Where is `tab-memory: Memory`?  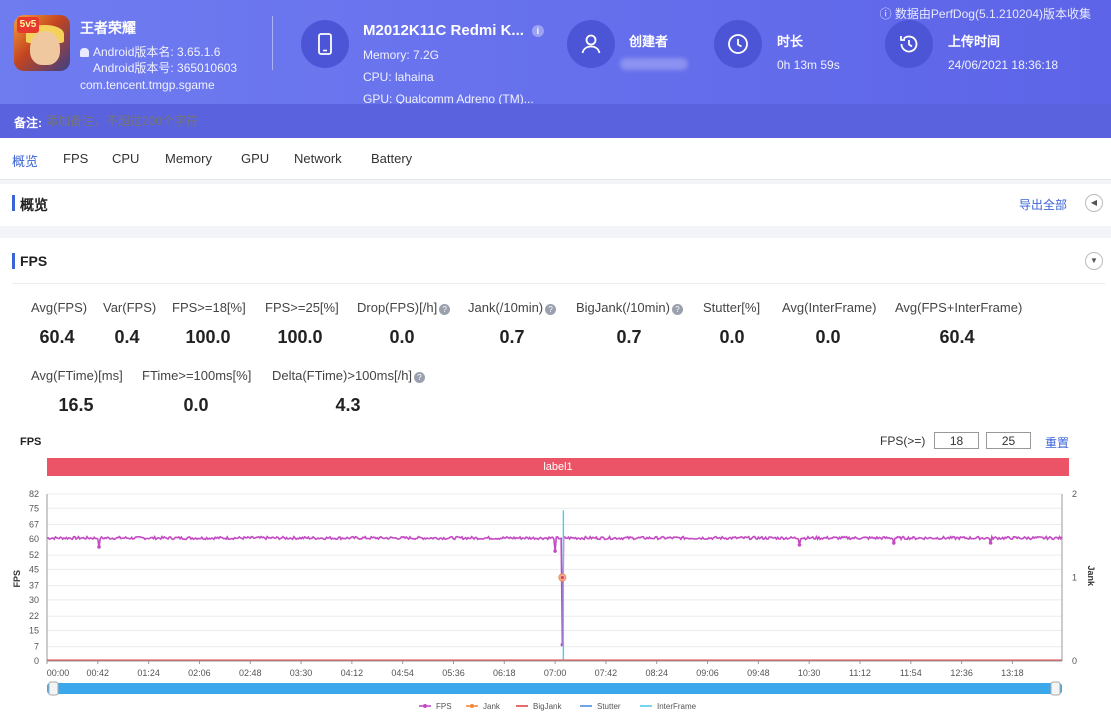
tab-memory: Memory is located at coordinates (188, 158).